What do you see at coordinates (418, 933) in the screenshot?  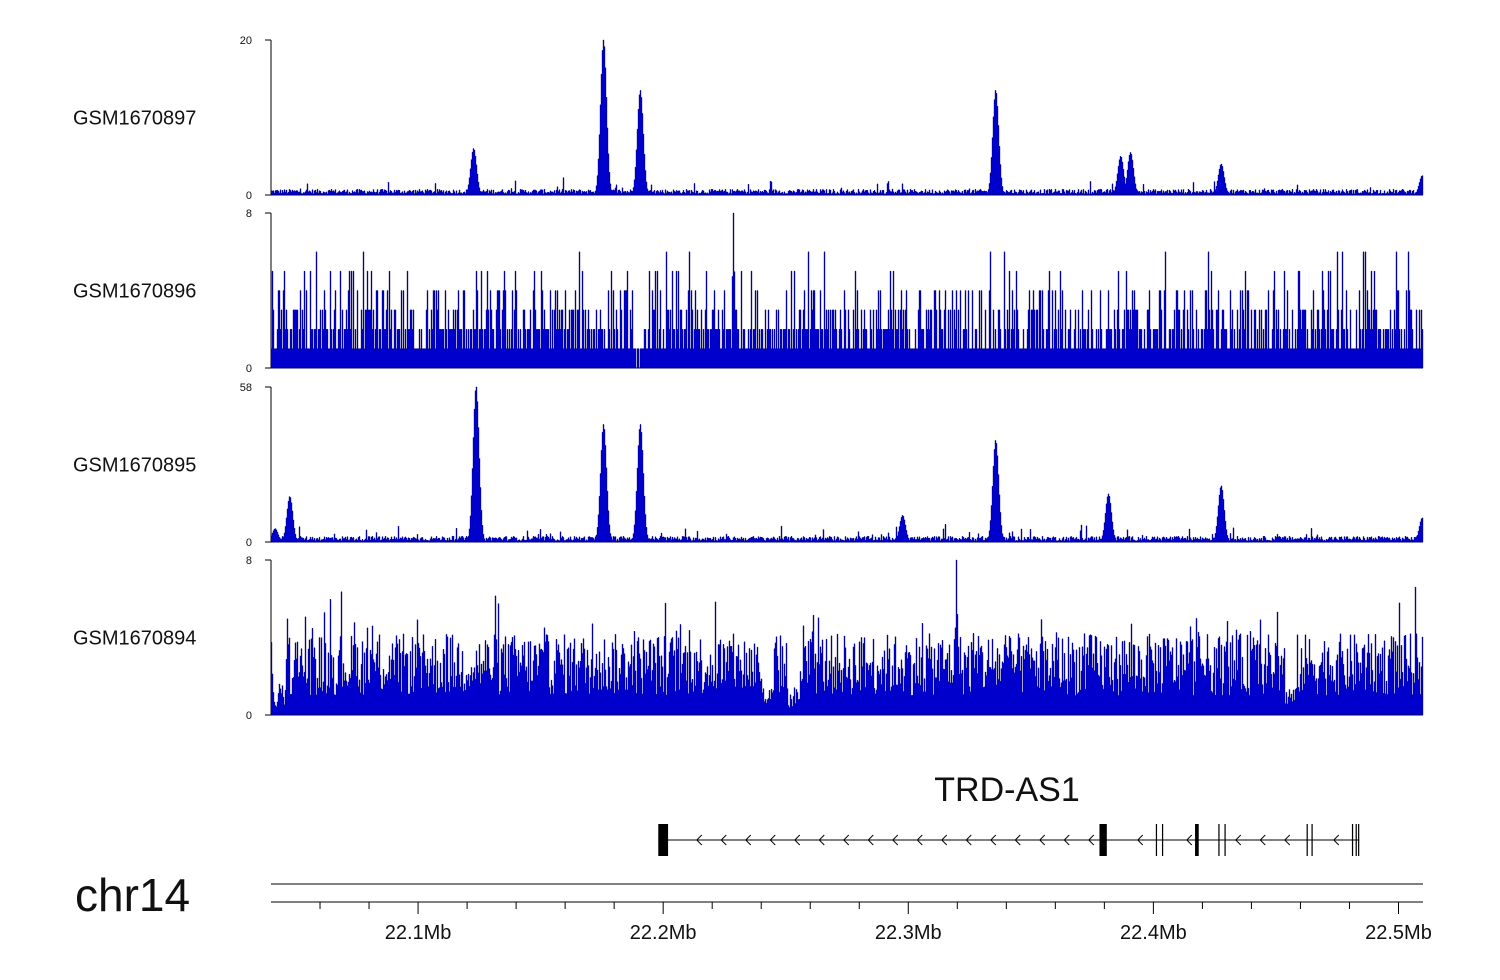 I see `x-tick-label: 22.1Mb` at bounding box center [418, 933].